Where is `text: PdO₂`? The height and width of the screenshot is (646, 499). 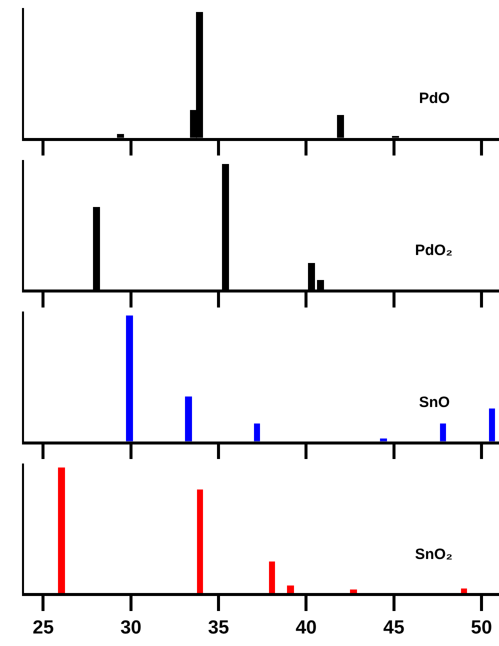 text: PdO₂ is located at coordinates (433, 250).